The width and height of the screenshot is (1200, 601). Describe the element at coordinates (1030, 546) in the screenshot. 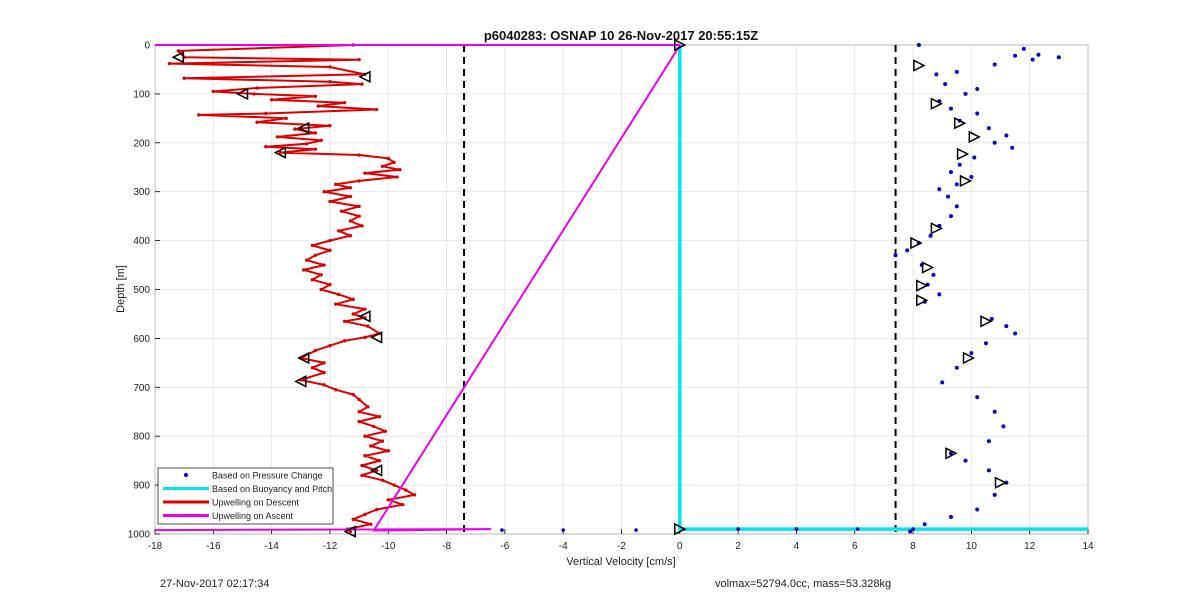

I see `x-tick-label: 12` at that location.